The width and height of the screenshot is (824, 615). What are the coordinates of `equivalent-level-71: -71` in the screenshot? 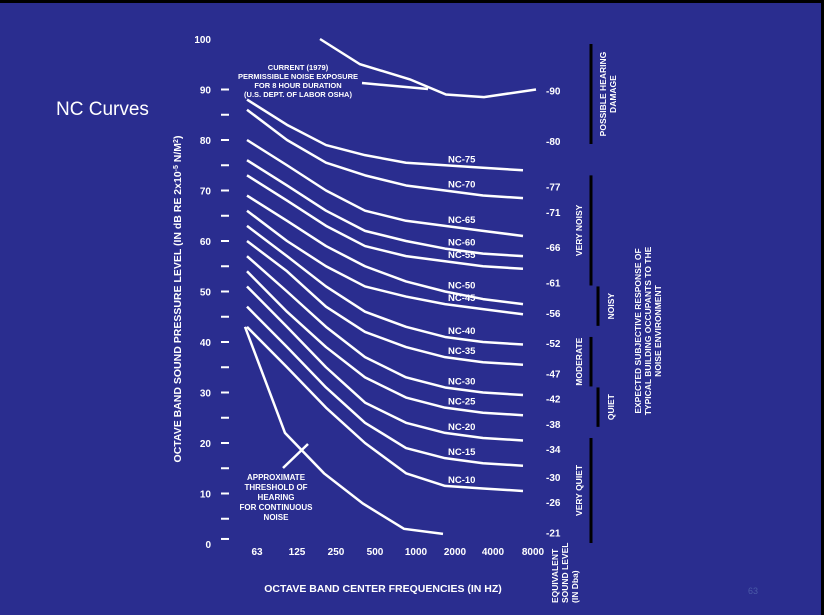 It's located at (553, 213).